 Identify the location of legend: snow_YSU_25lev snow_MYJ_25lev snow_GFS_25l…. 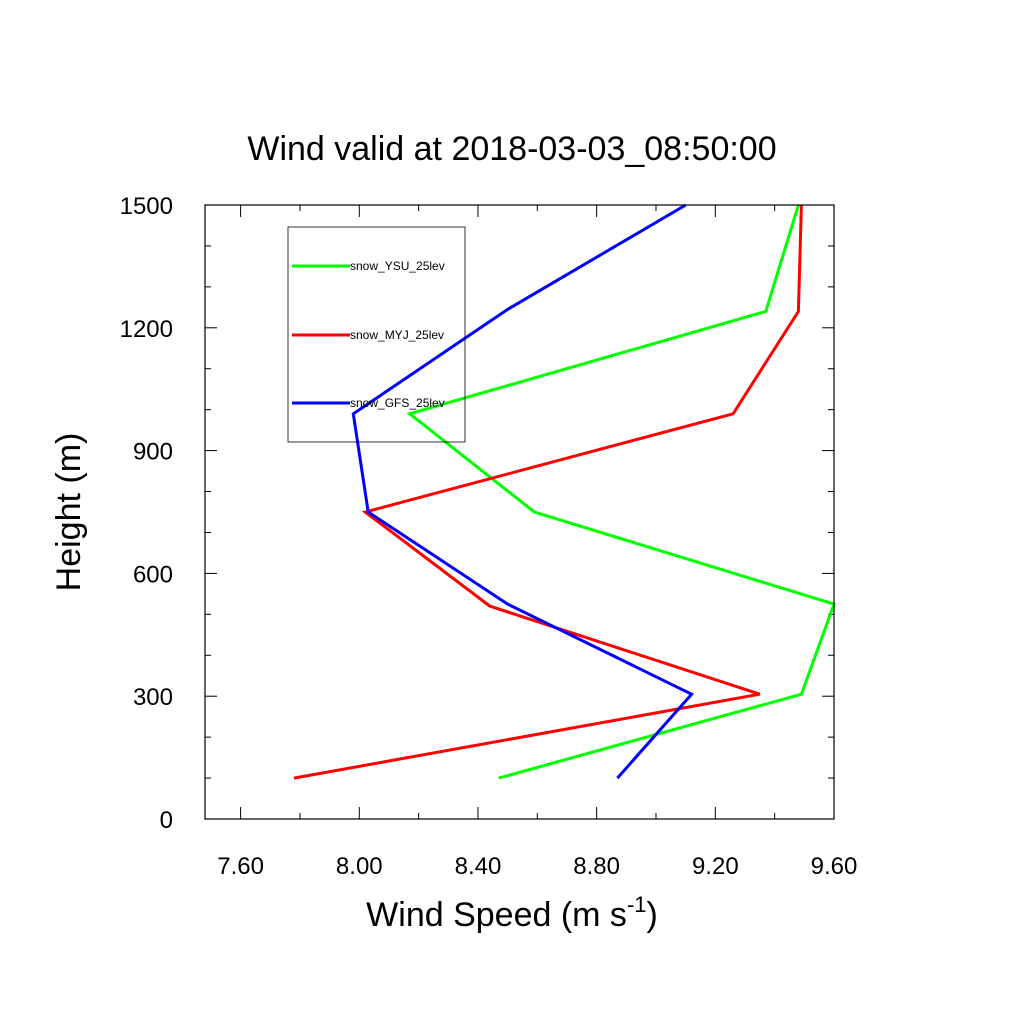
(376, 334).